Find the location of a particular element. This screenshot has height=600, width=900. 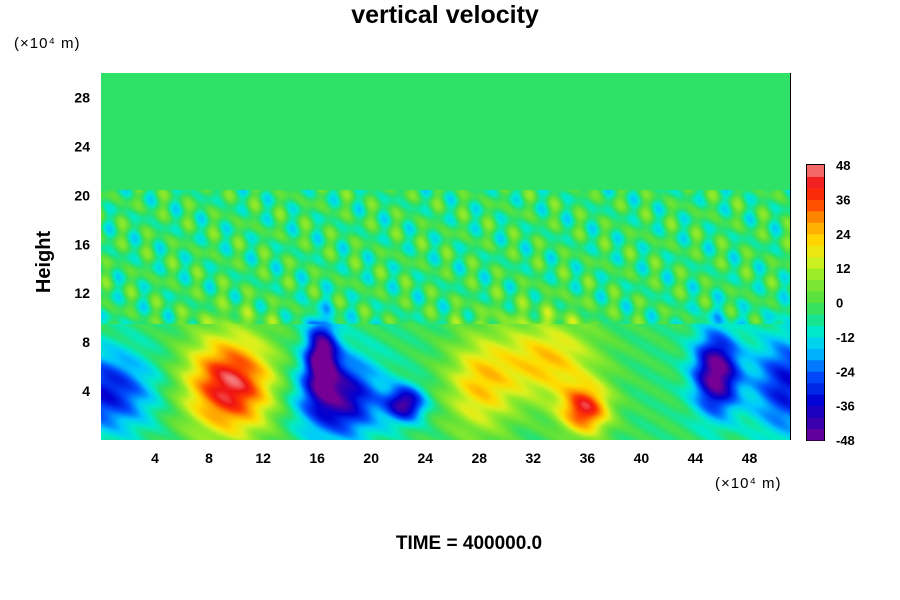

colorbar-ticks: 48 36 24 12 0 -12 -24 -36 -48 is located at coordinates (846, 303).